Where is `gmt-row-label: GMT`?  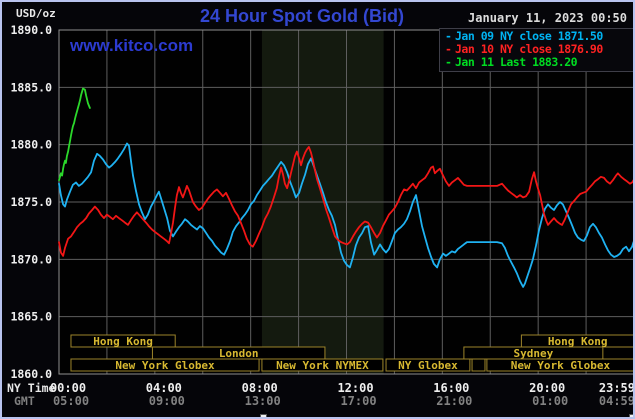
gmt-row-label: GMT is located at coordinates (24, 401).